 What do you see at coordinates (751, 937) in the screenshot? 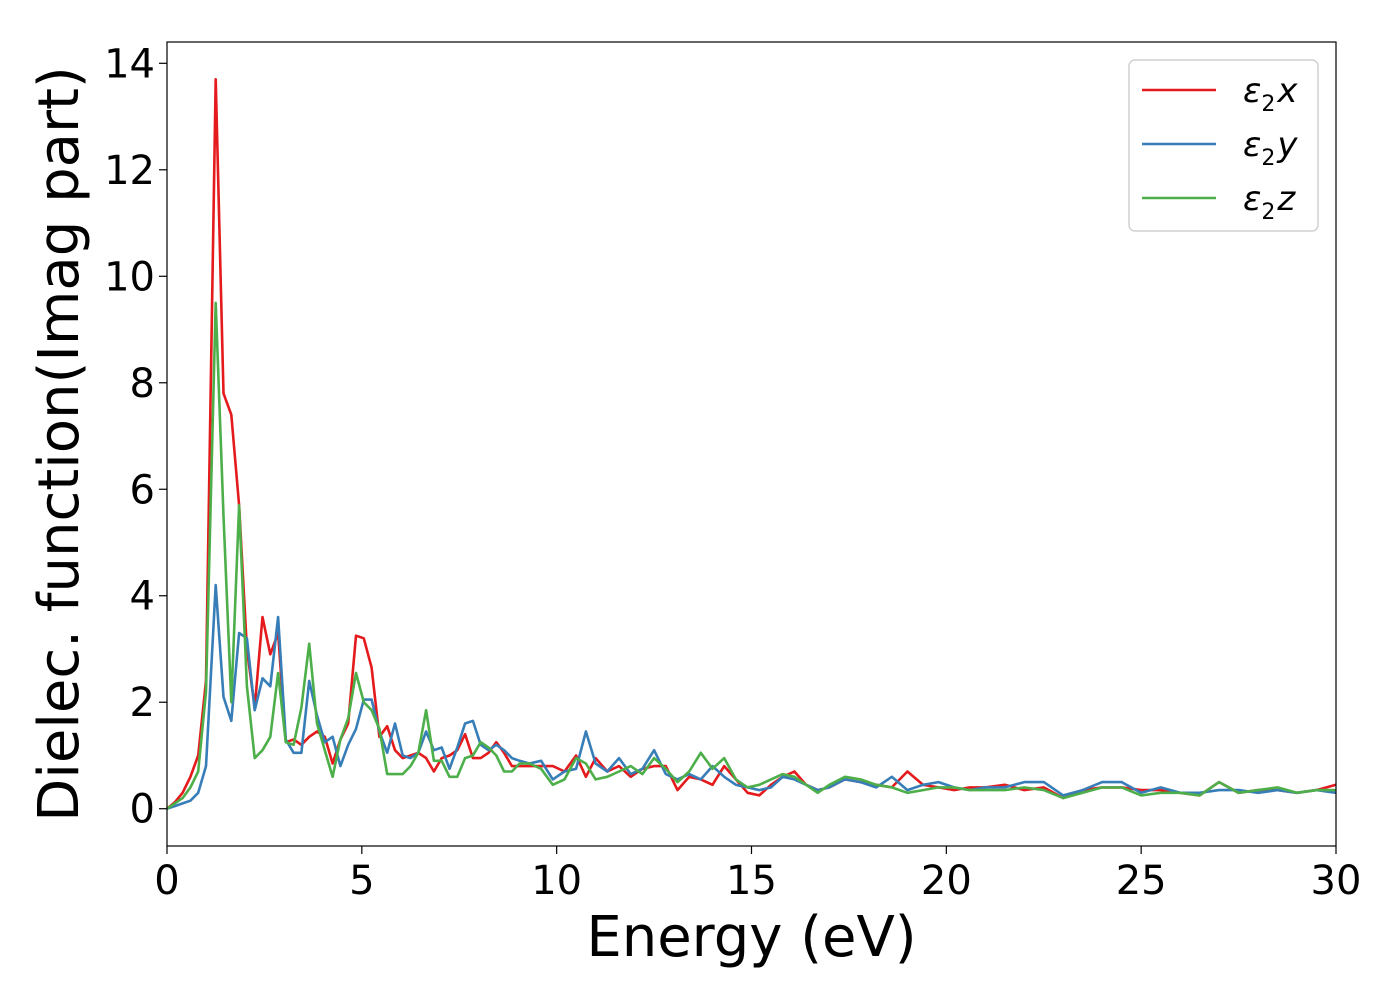
I see `x-axis-label: Energy (eV)` at bounding box center [751, 937].